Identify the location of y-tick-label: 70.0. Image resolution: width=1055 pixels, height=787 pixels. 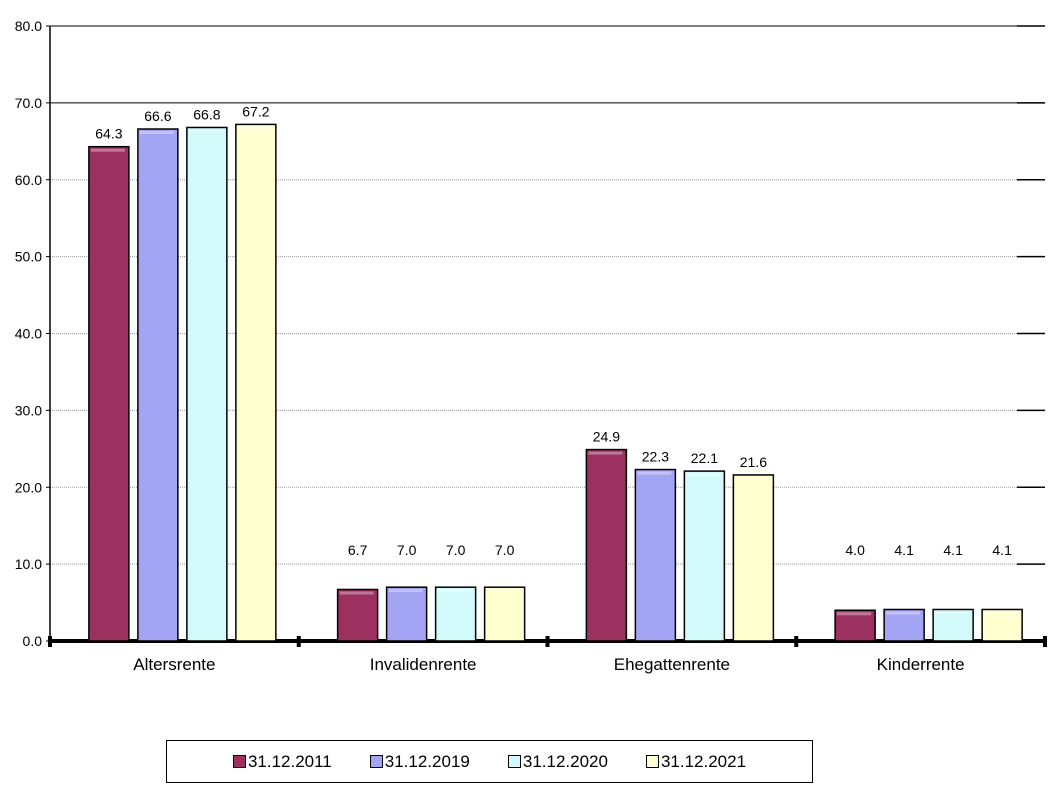
(28, 103).